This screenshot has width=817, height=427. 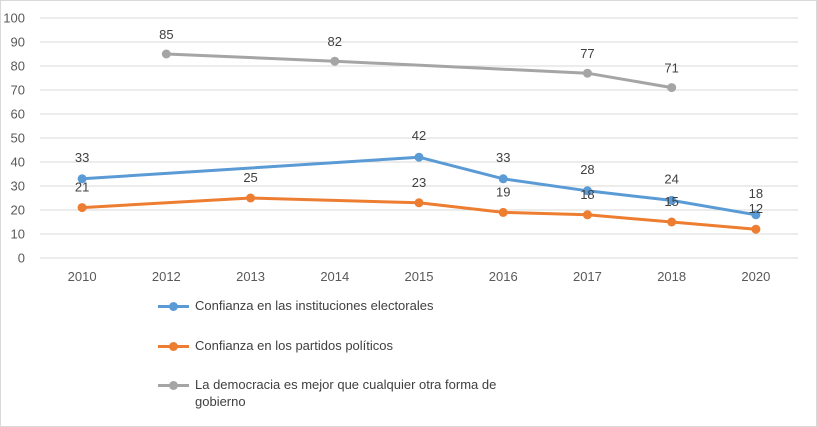 I want to click on data-label-2-2012: 85, so click(x=166, y=34).